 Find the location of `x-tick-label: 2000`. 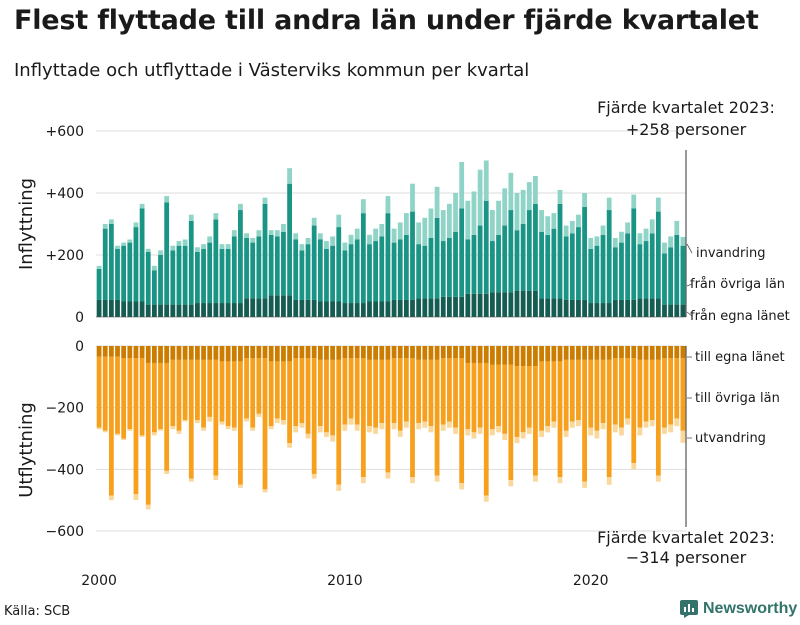

x-tick-label: 2000 is located at coordinates (99, 581).